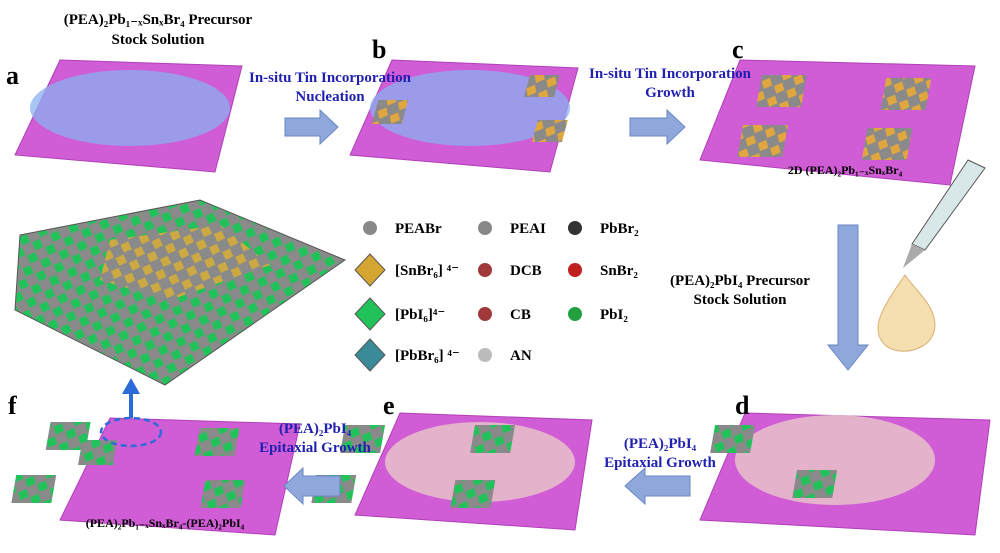 Image resolution: width=1000 pixels, height=553 pixels. I want to click on caption: (PEA)₂Pb₁₋ₓSnₓBr₄ Precursor, so click(158, 20).